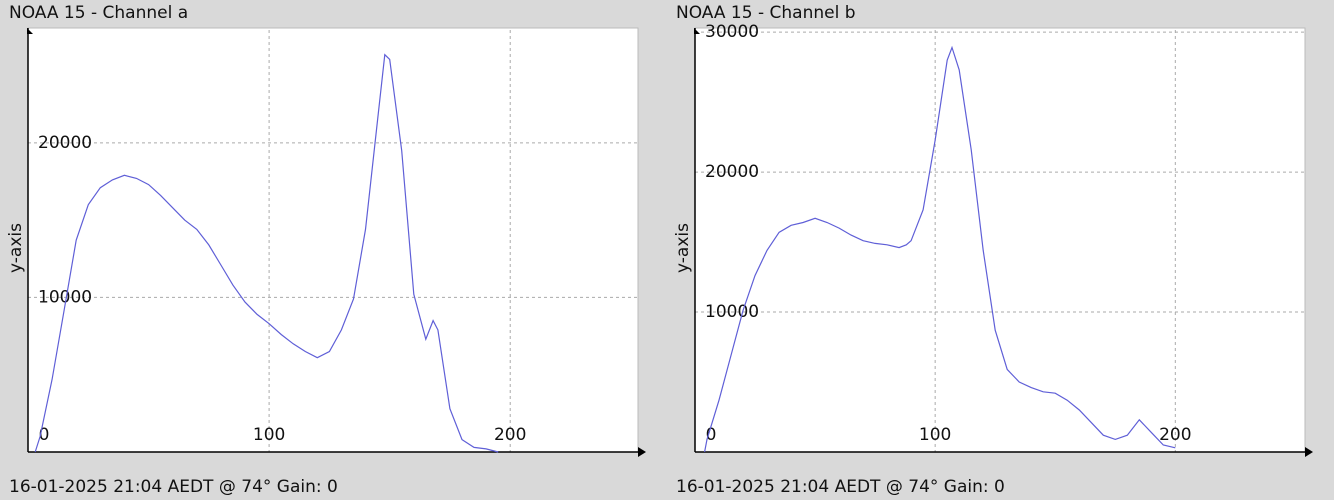  What do you see at coordinates (732, 32) in the screenshot?
I see `y-tick-label: 30000` at bounding box center [732, 32].